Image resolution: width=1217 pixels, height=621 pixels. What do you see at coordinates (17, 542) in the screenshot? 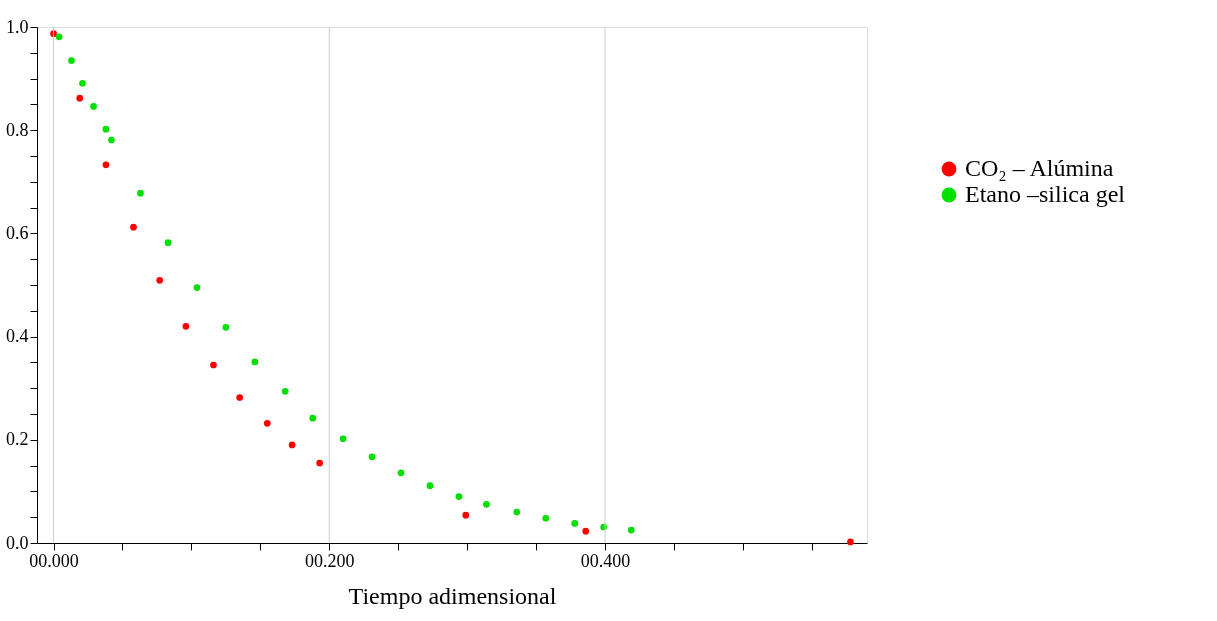
I see `y-tick-label: 0.0` at bounding box center [17, 542].